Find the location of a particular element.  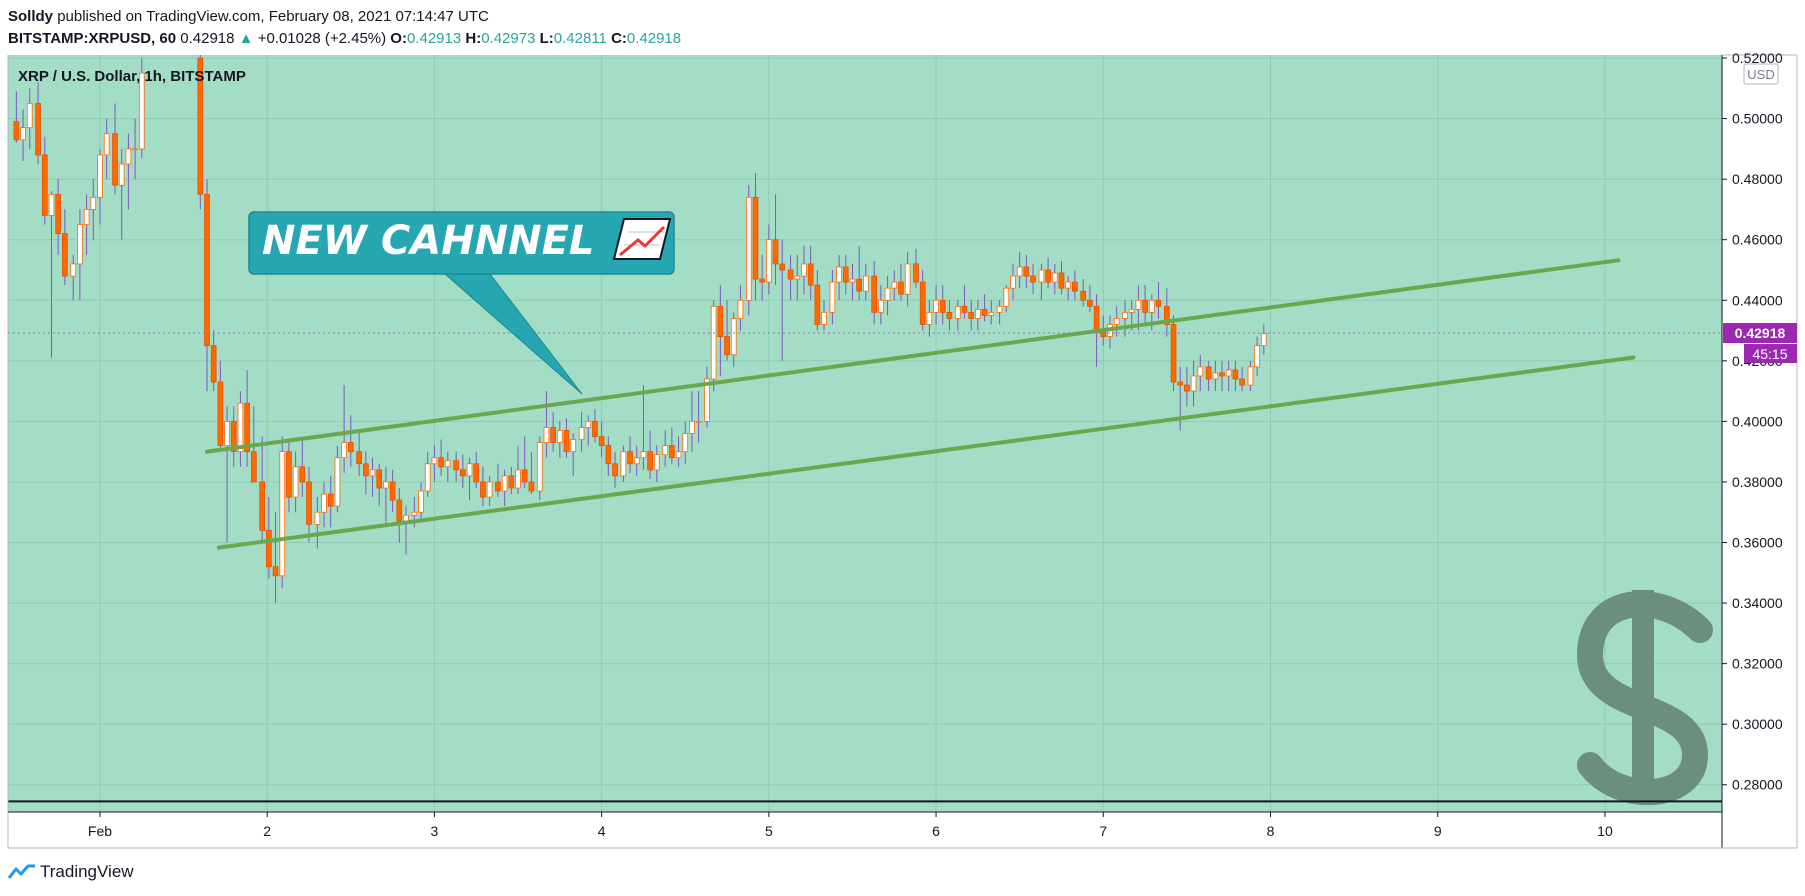

time-tick-label: 5 is located at coordinates (769, 831).